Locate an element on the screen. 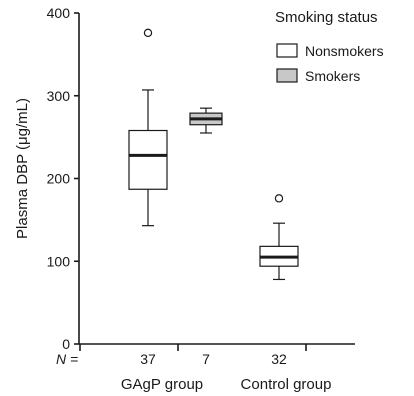 Image resolution: width=414 pixels, height=396 pixels. y-tick-label: 200 is located at coordinates (59, 179).